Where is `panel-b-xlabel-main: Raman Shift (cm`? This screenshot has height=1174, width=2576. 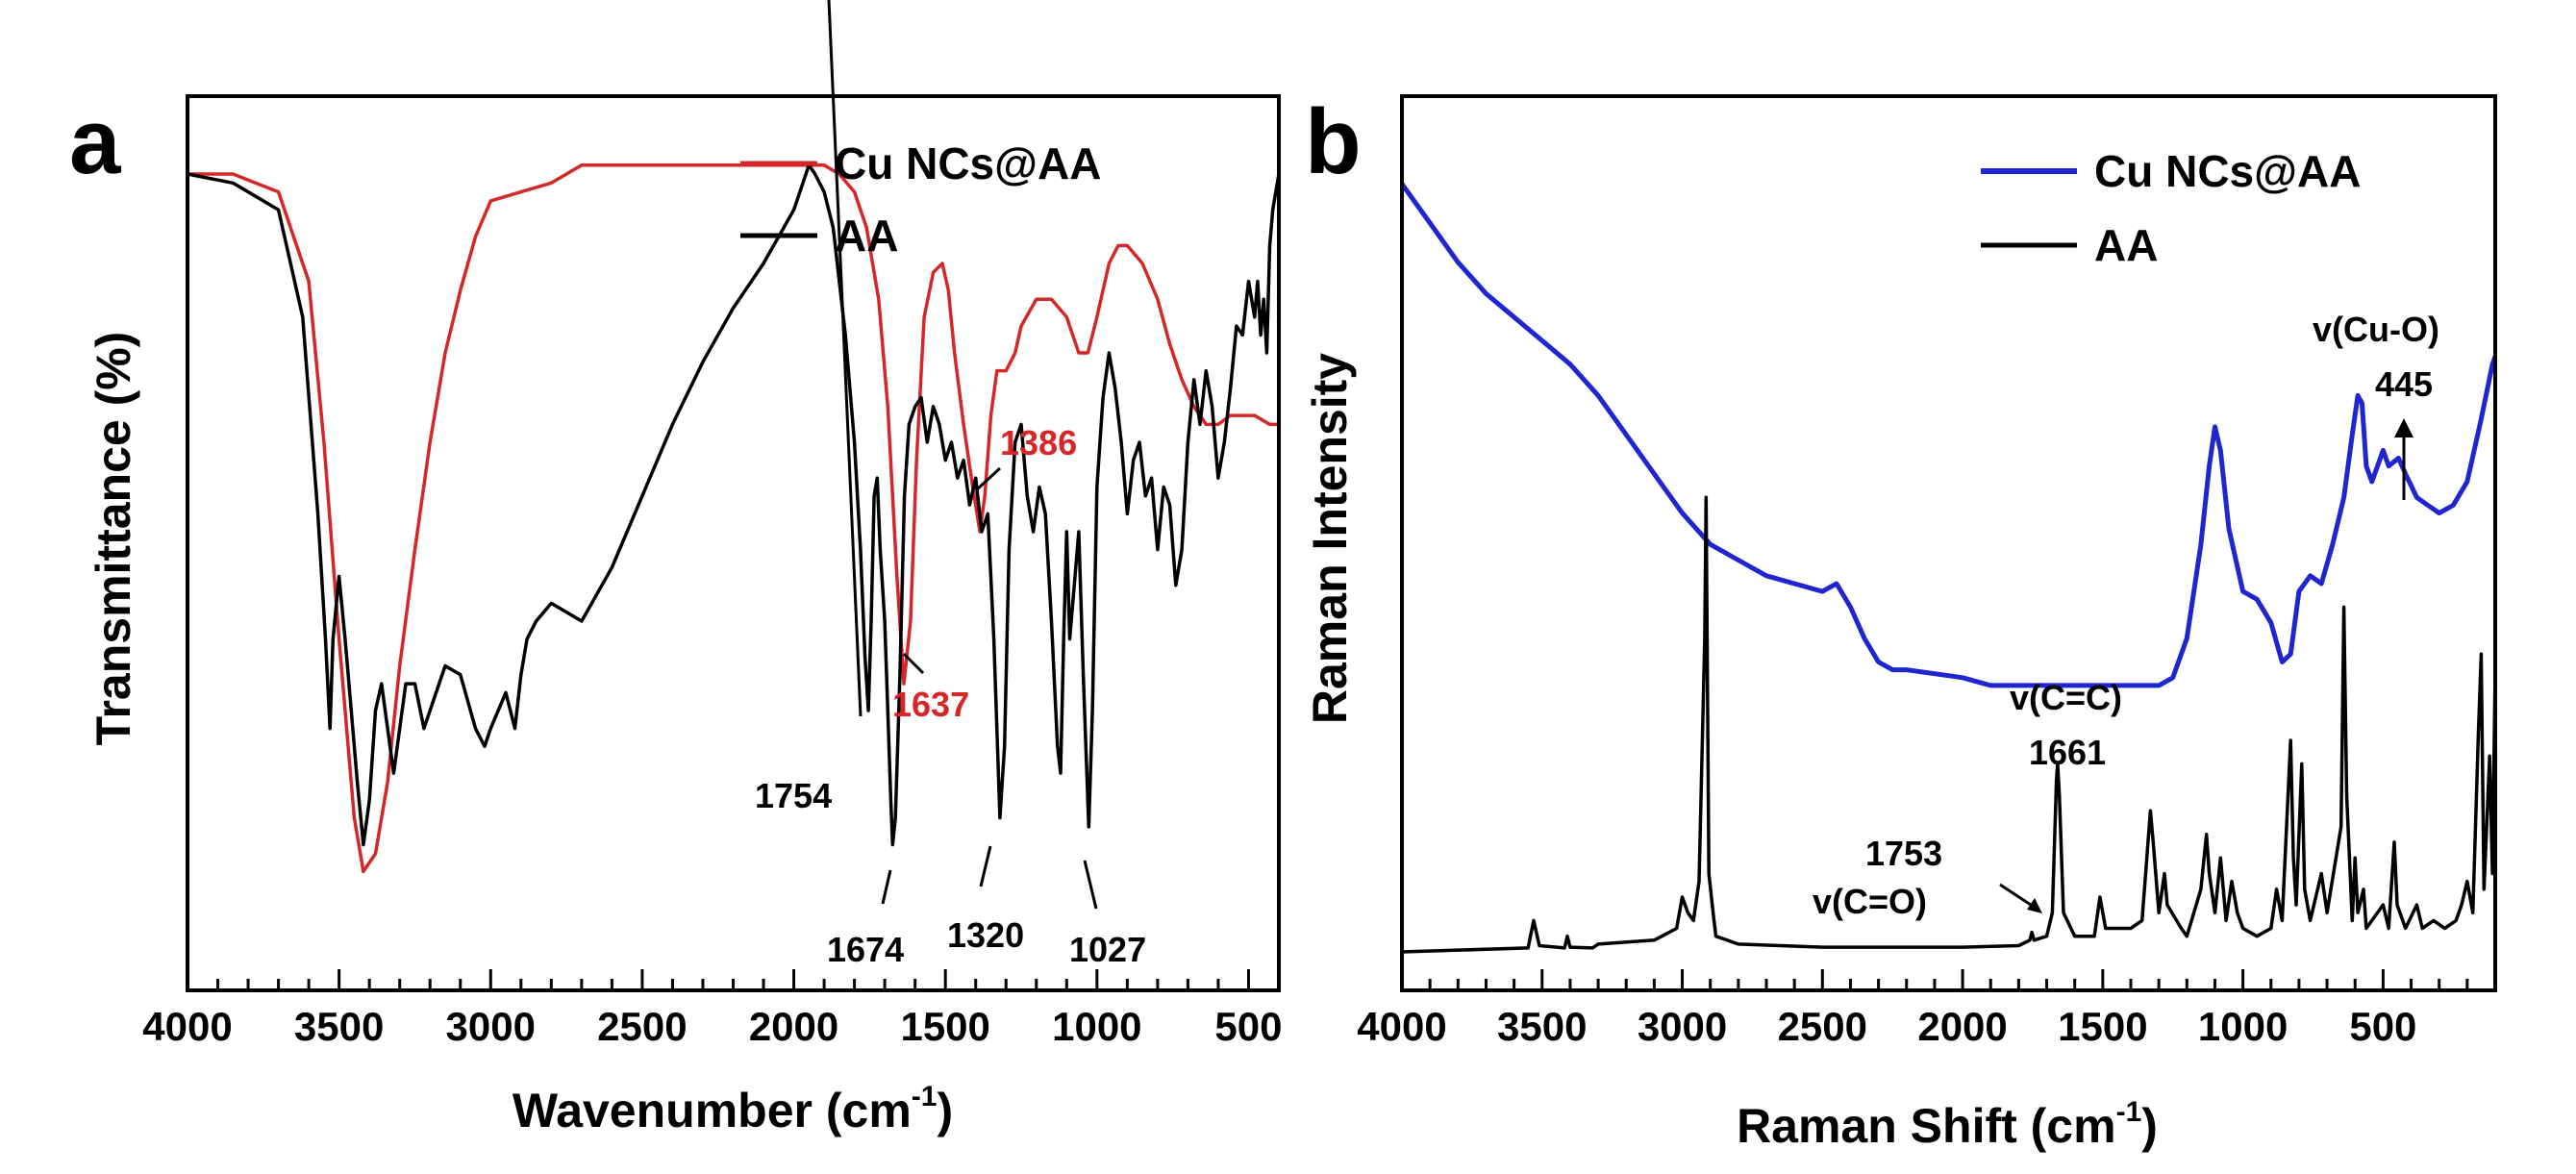
panel-b-xlabel-main: Raman Shift (cm is located at coordinates (1926, 1126).